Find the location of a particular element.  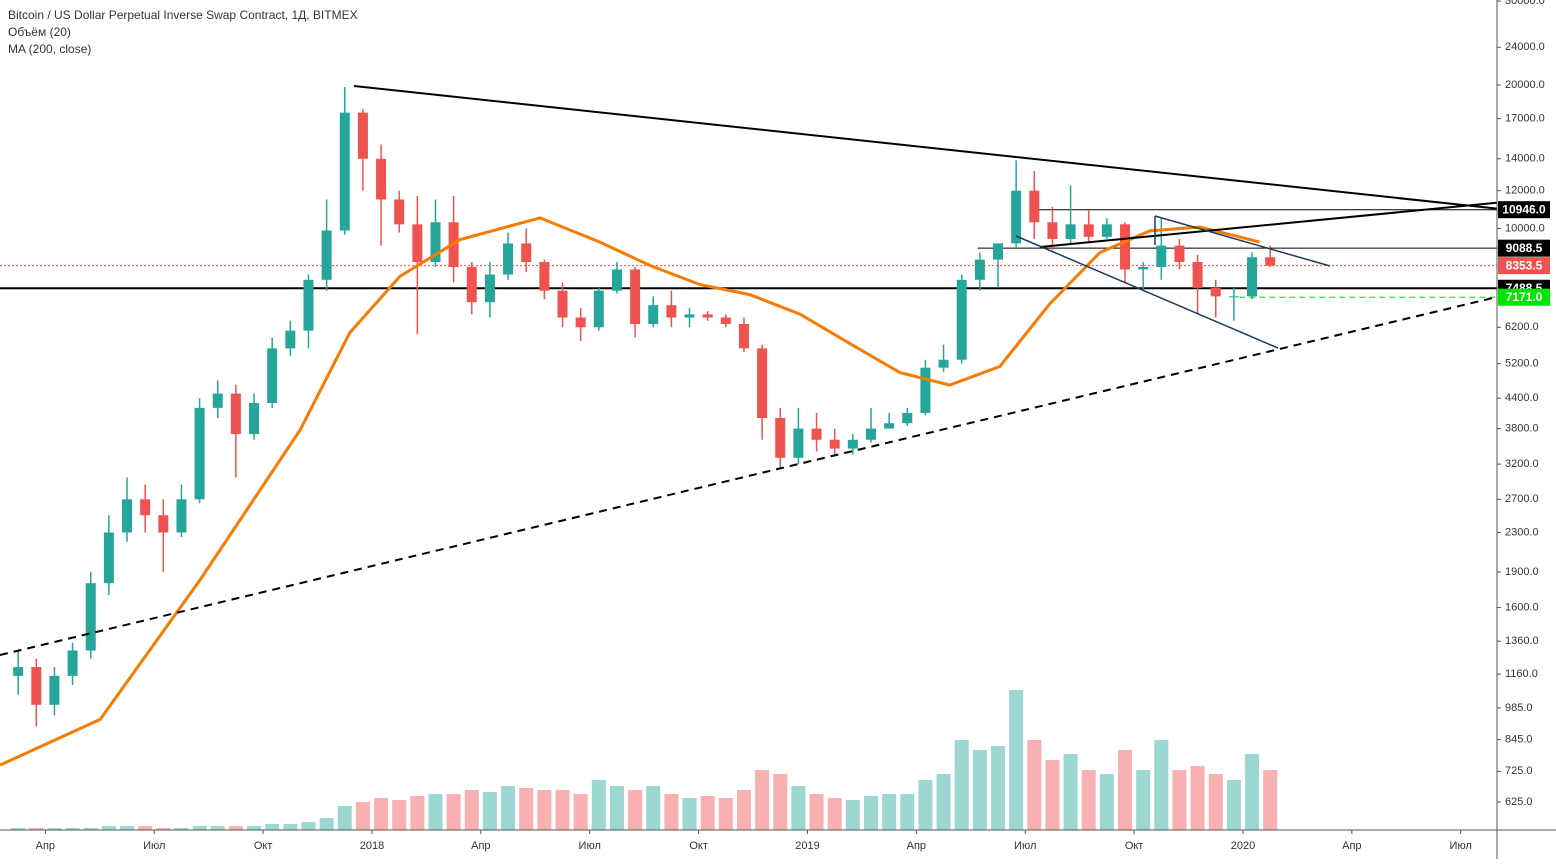

y-tick-label: 985.0 is located at coordinates (1519, 708).